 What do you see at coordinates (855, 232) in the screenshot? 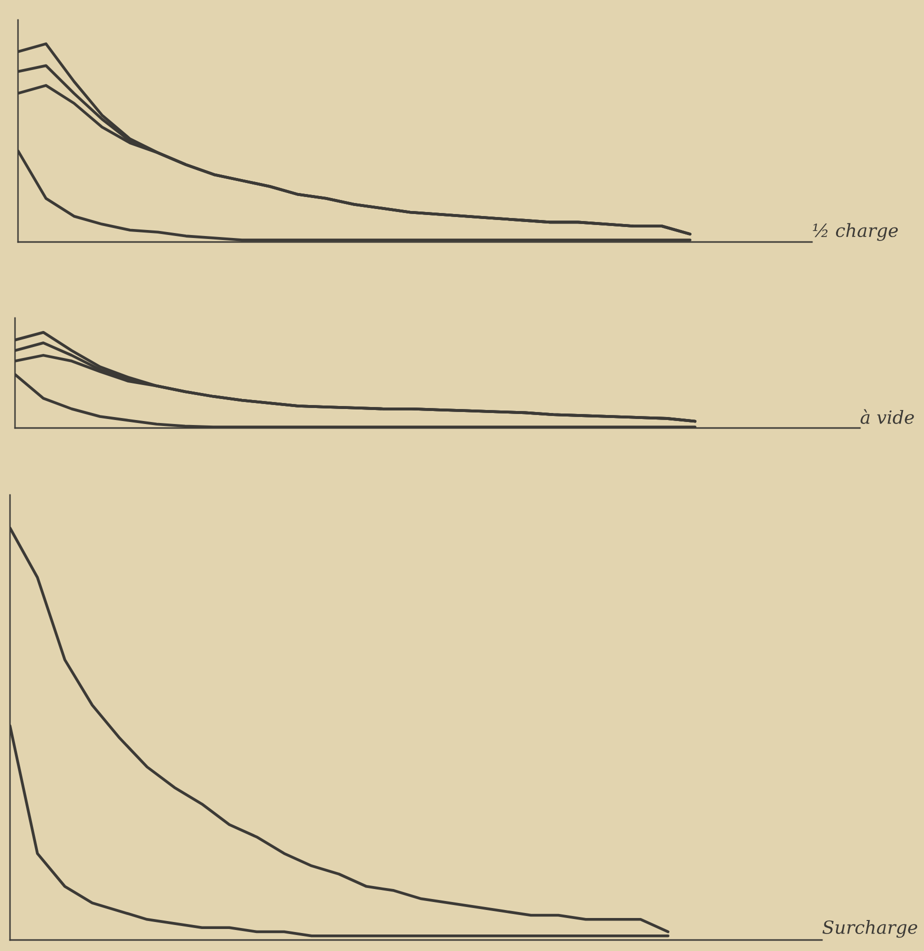
I see `text: ½ charge` at bounding box center [855, 232].